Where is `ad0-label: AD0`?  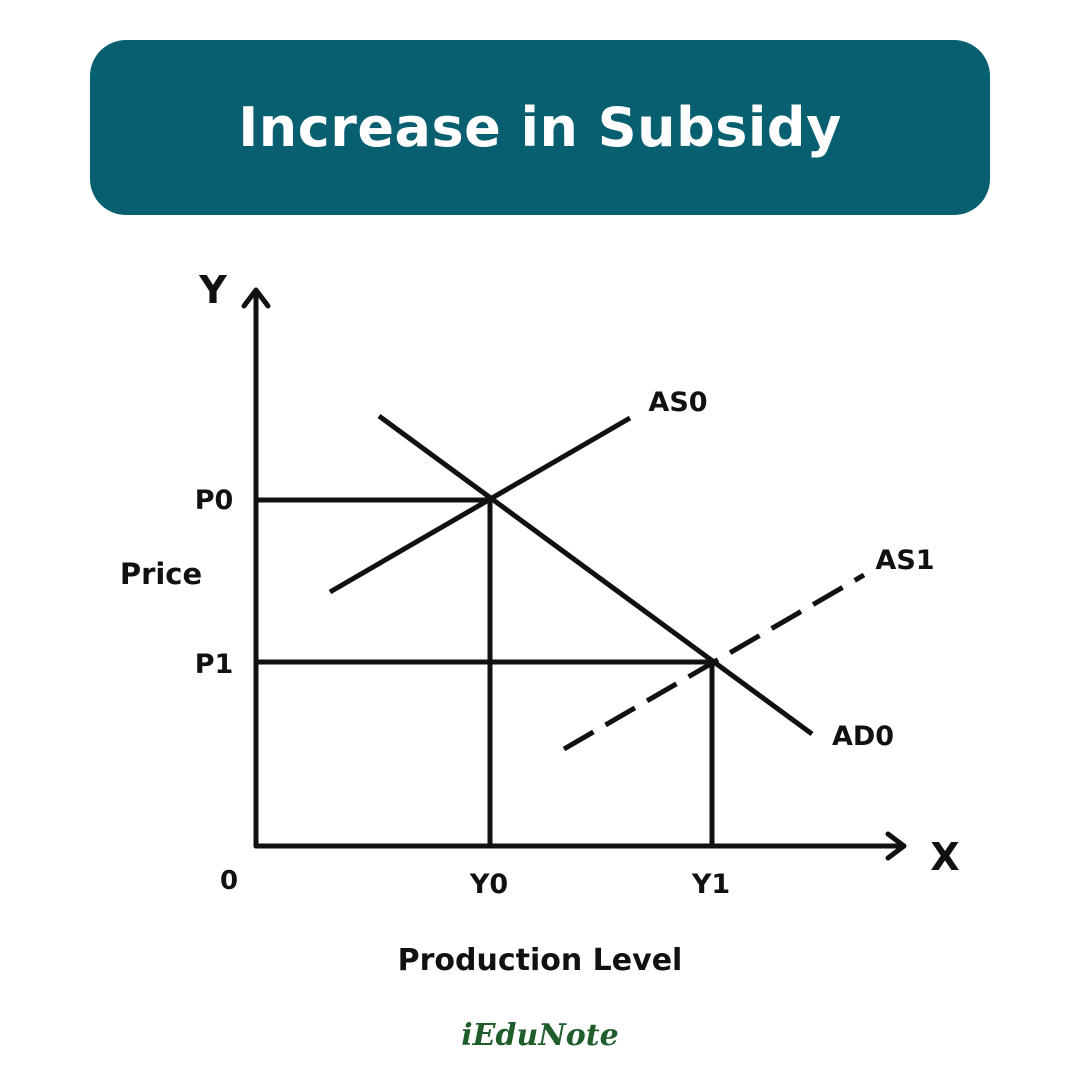
ad0-label: AD0 is located at coordinates (863, 736).